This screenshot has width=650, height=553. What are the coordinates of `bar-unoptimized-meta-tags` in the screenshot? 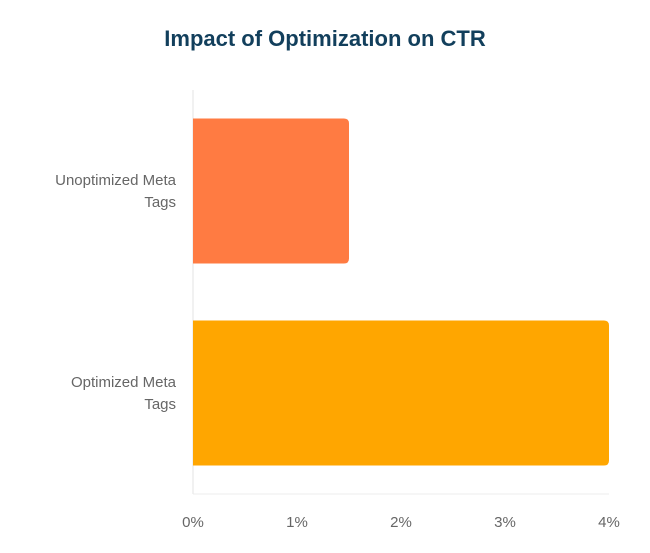 It's located at (271, 191).